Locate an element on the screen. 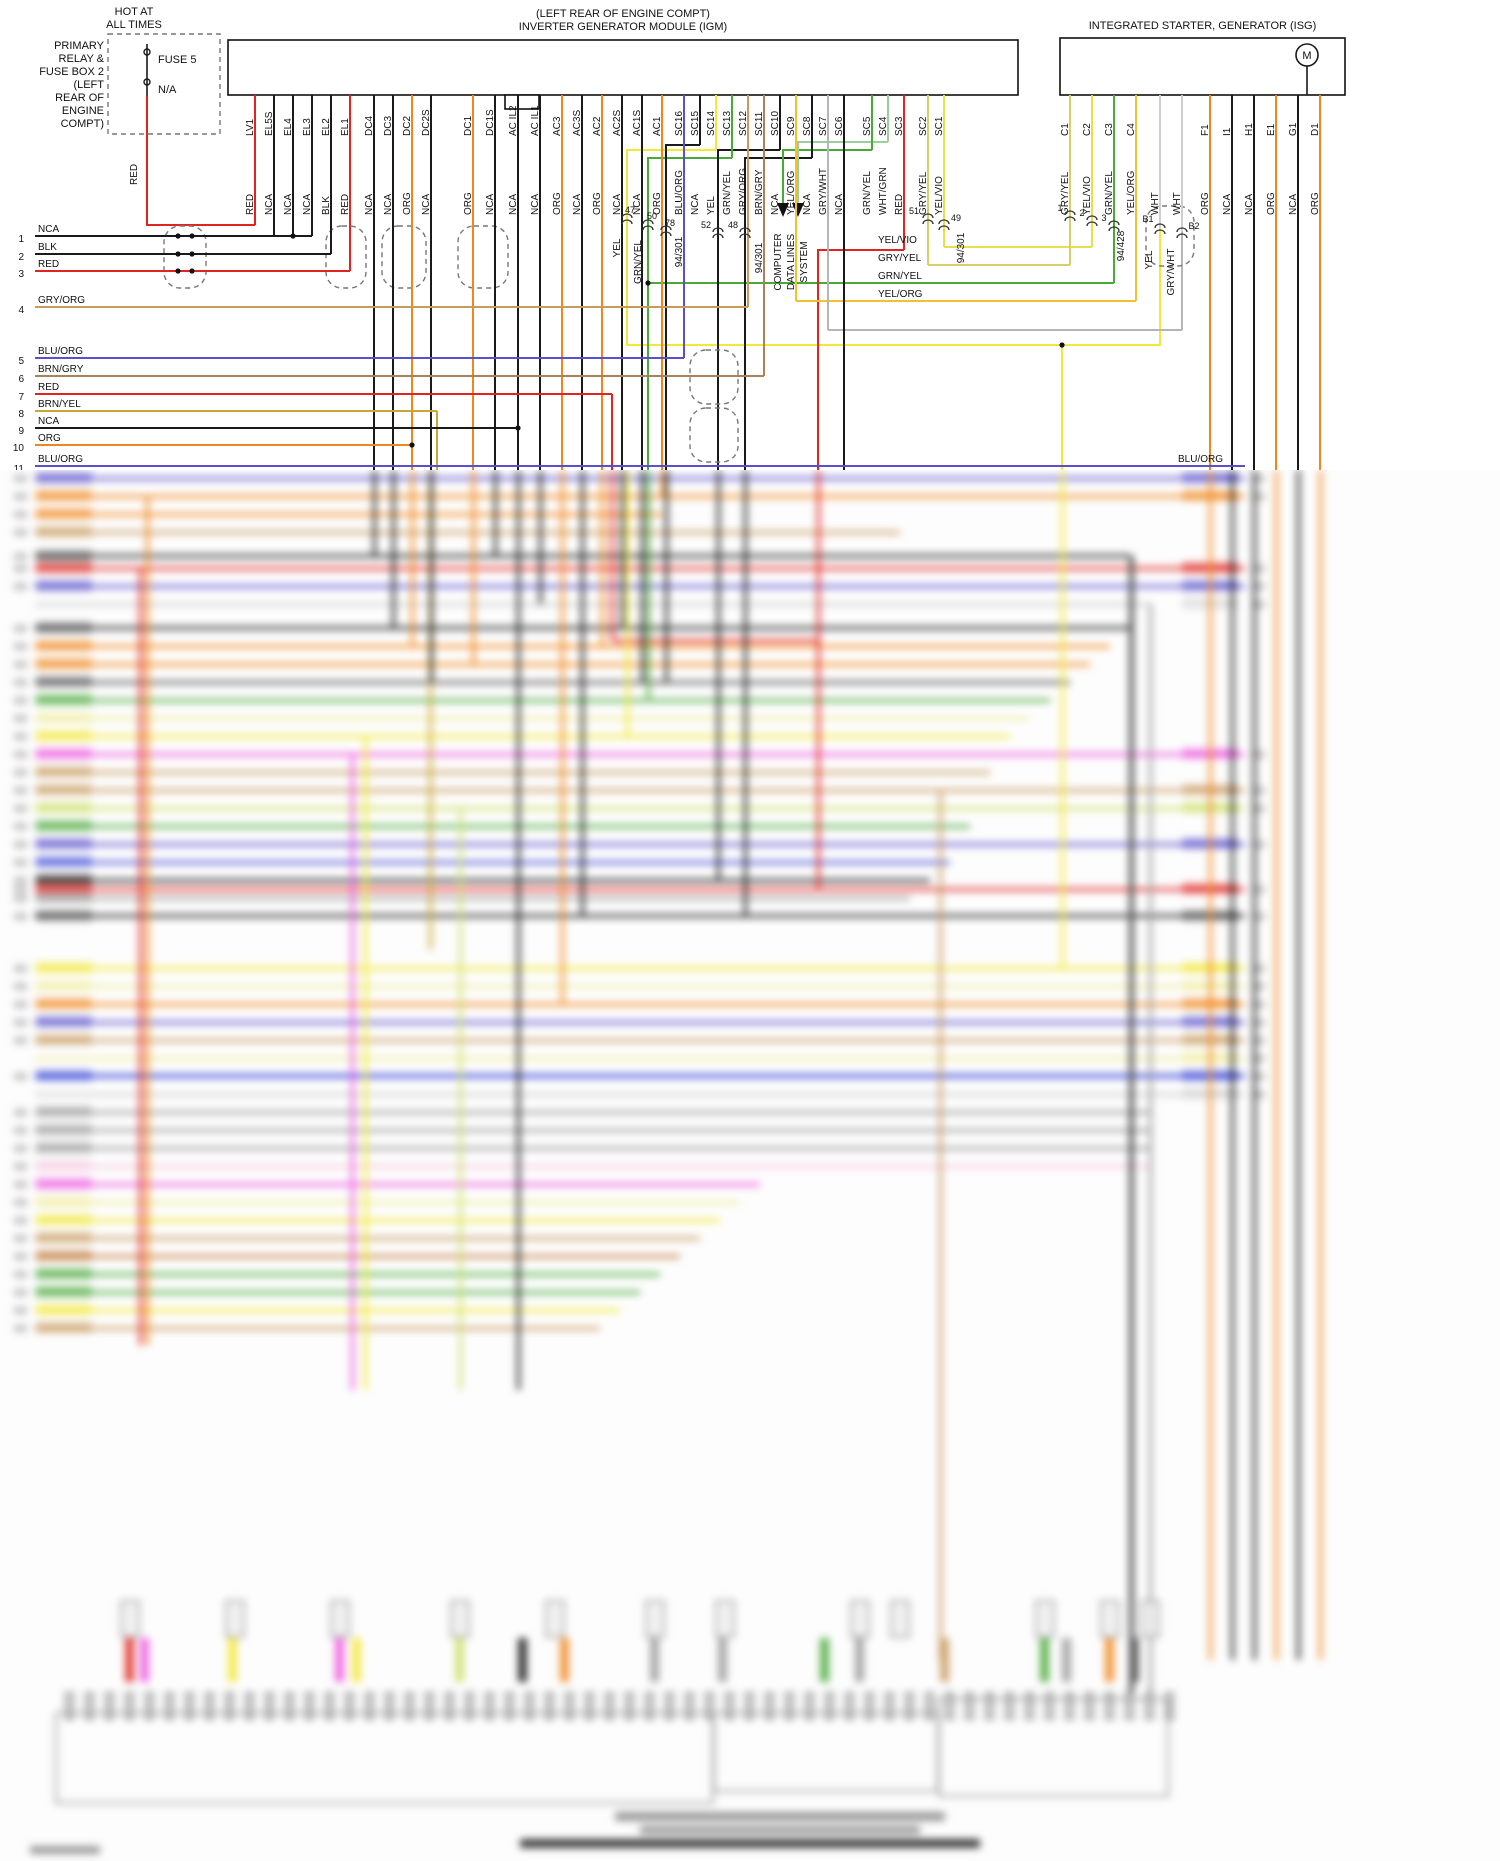 This screenshot has height=1861, width=1500. igm-pin-DC1S: DC1S is located at coordinates (490, 122).